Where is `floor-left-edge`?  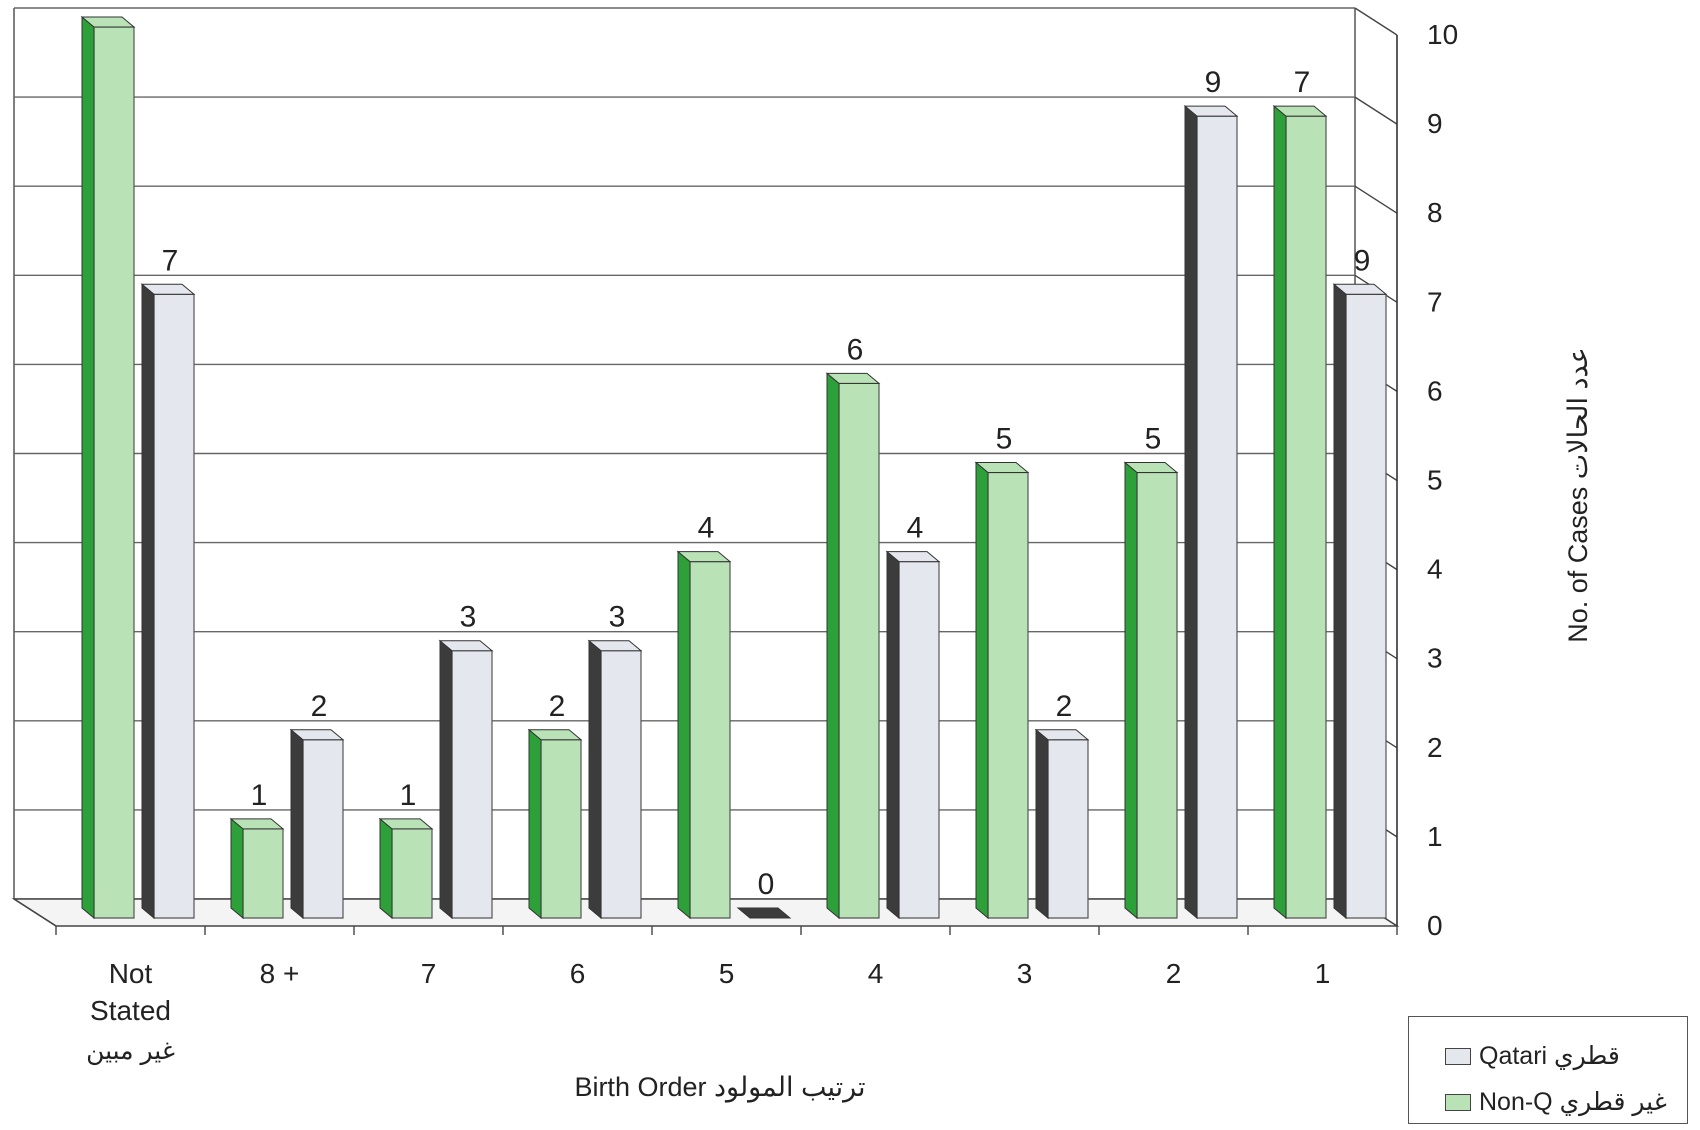
floor-left-edge is located at coordinates (35, 912).